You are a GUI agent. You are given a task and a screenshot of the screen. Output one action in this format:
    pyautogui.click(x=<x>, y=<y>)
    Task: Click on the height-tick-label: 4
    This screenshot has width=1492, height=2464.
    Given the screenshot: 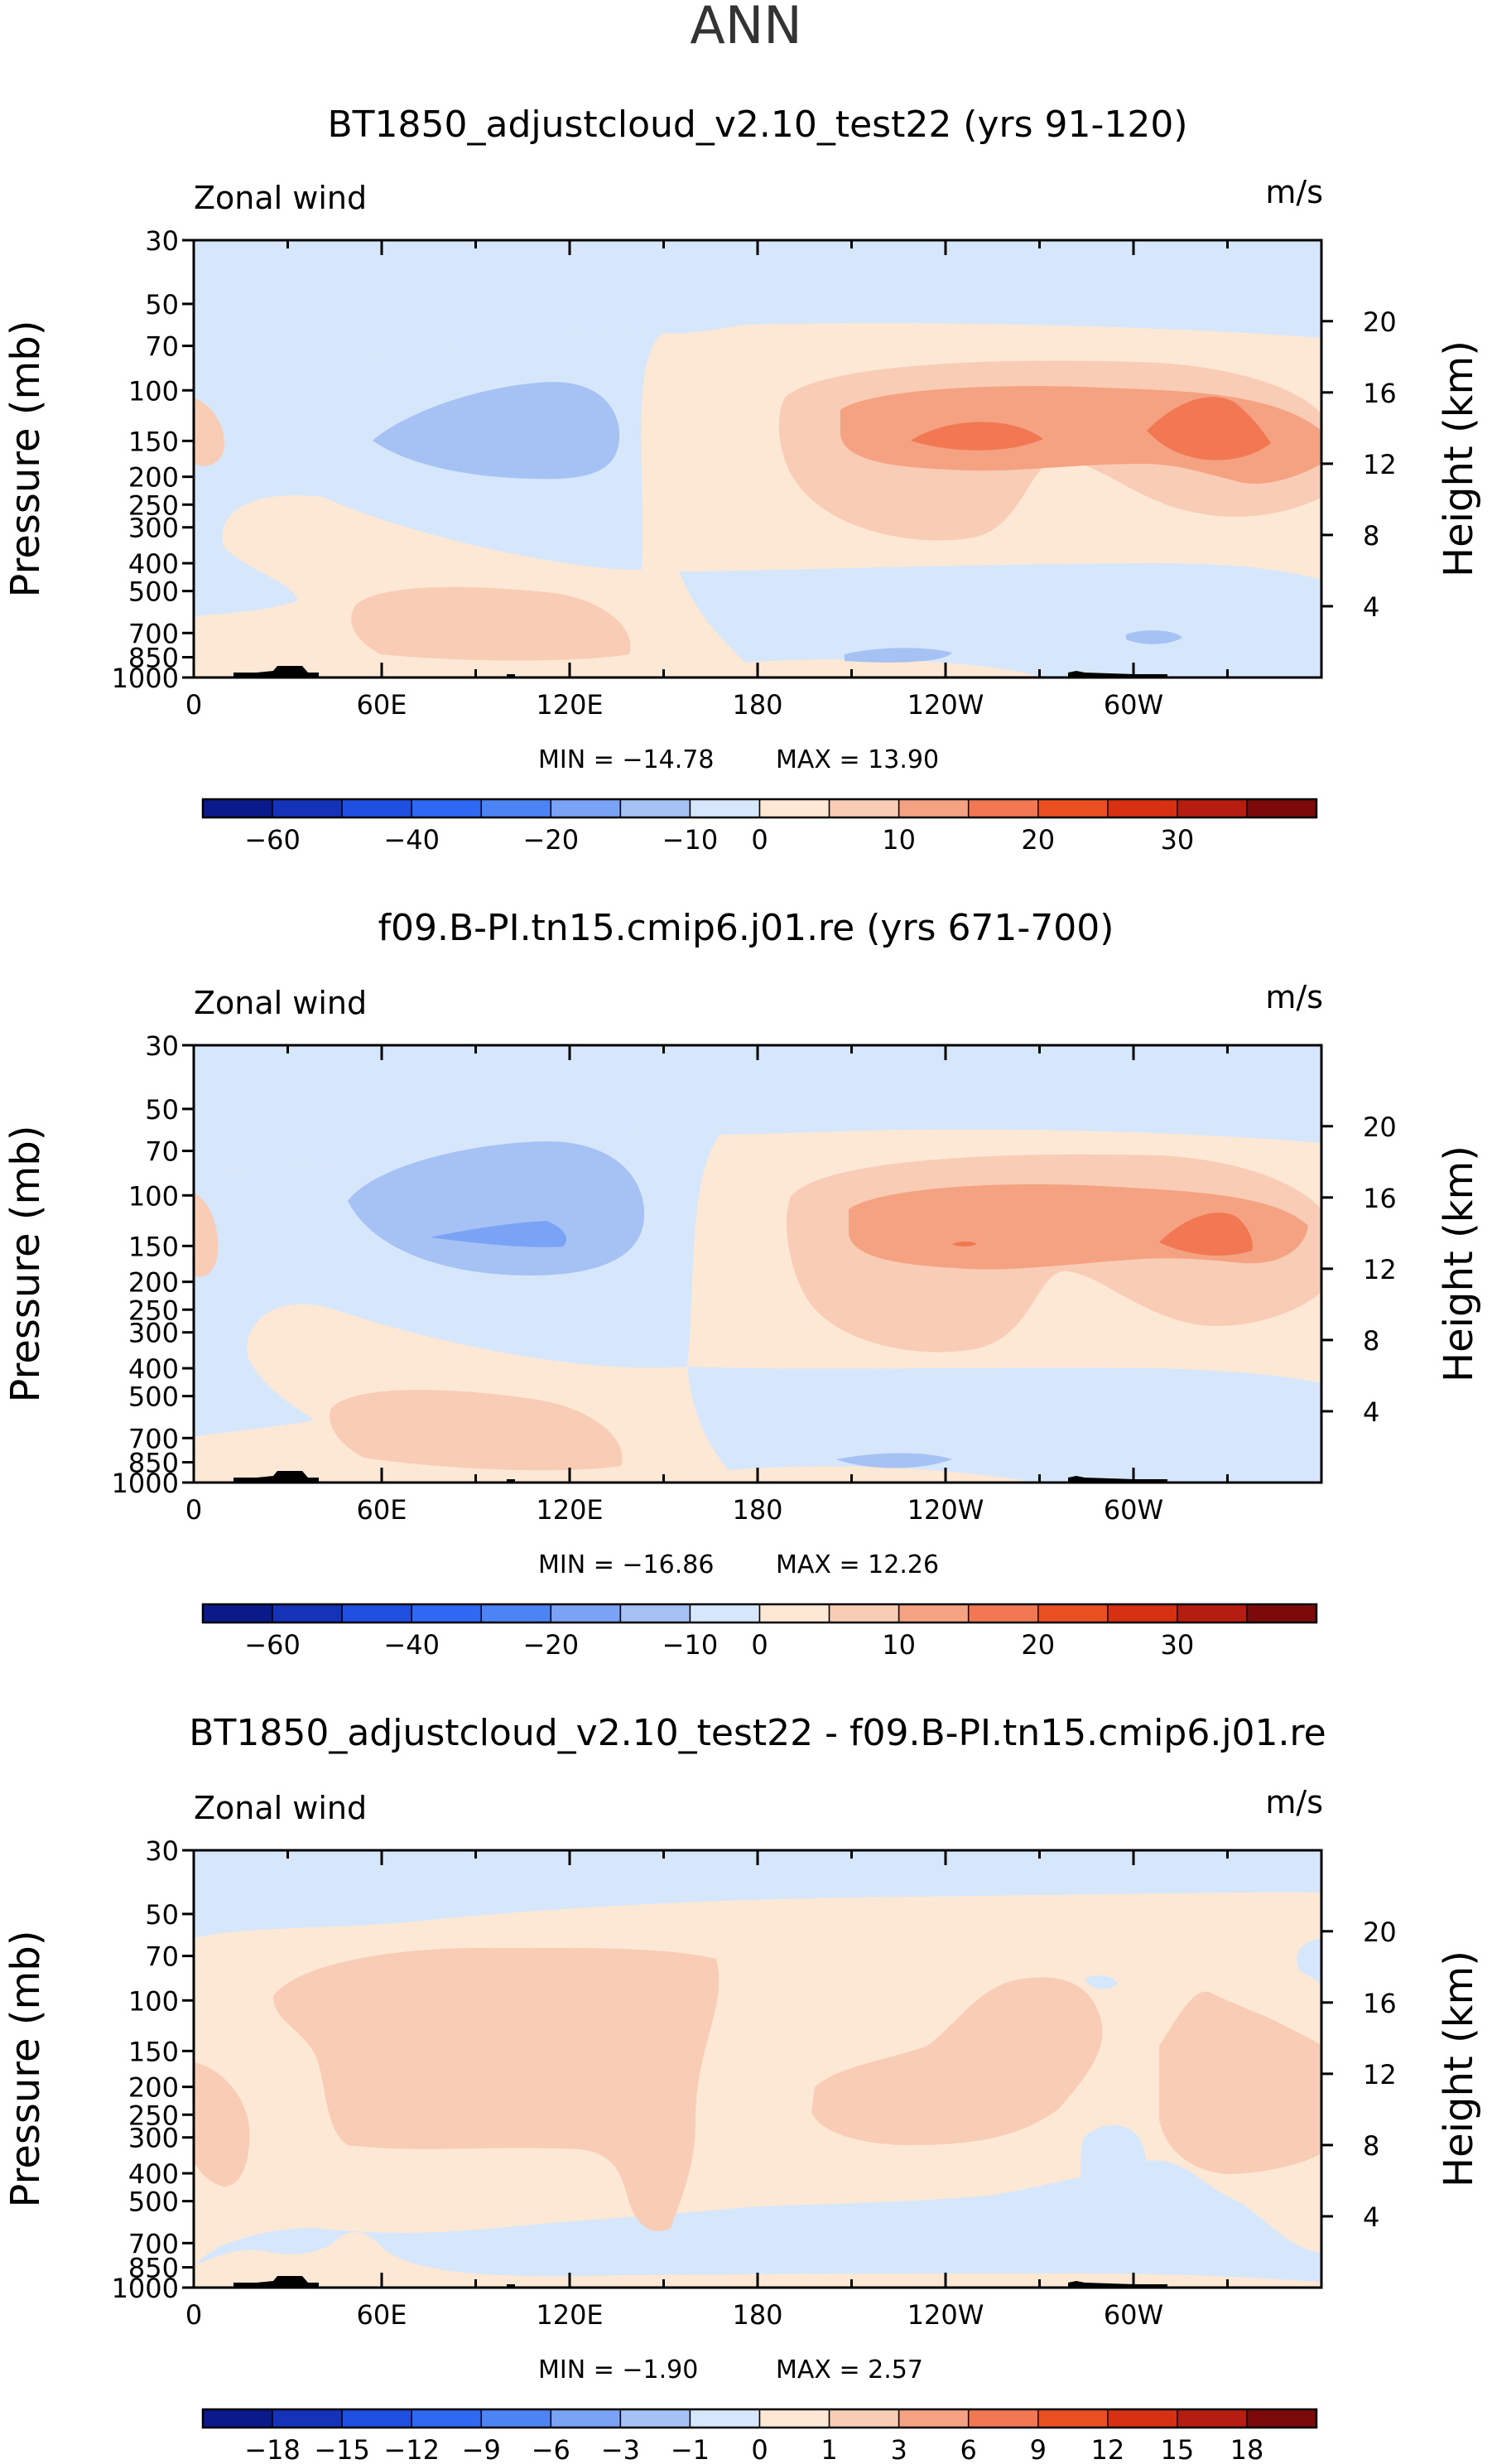 What is the action you would take?
    pyautogui.click(x=1371, y=607)
    